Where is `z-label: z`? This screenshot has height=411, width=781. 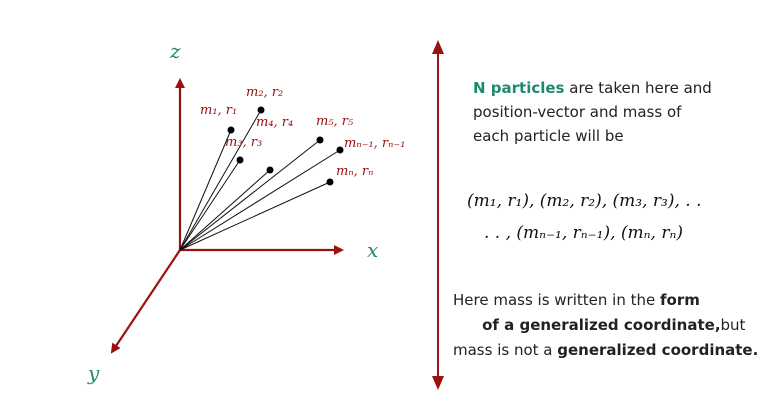 z-label: z is located at coordinates (175, 51).